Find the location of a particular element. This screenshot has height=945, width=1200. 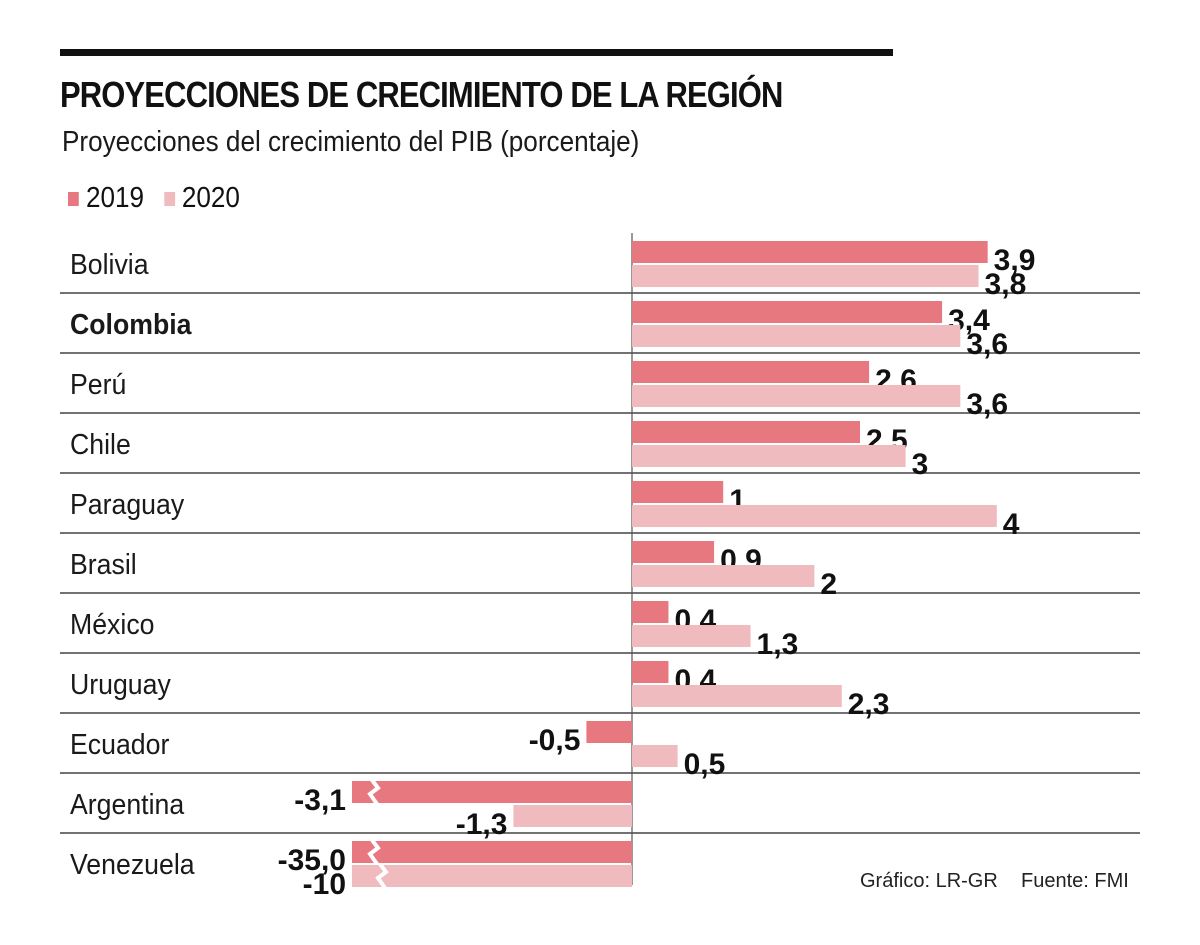

data-label-2020: 3,8 is located at coordinates (1006, 284).